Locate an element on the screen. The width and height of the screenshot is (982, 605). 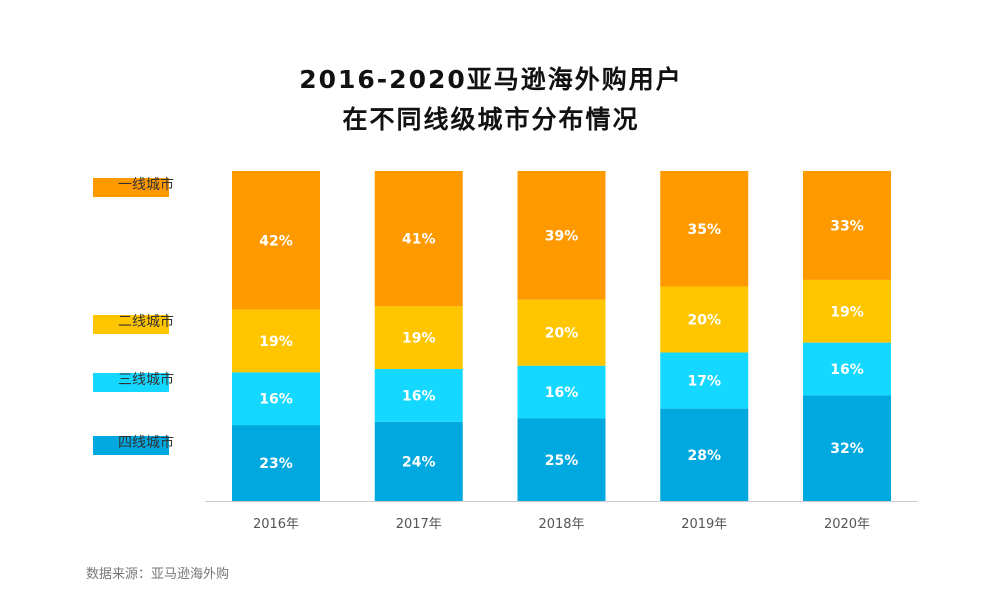
x-tick-label: 2020年 is located at coordinates (847, 524).